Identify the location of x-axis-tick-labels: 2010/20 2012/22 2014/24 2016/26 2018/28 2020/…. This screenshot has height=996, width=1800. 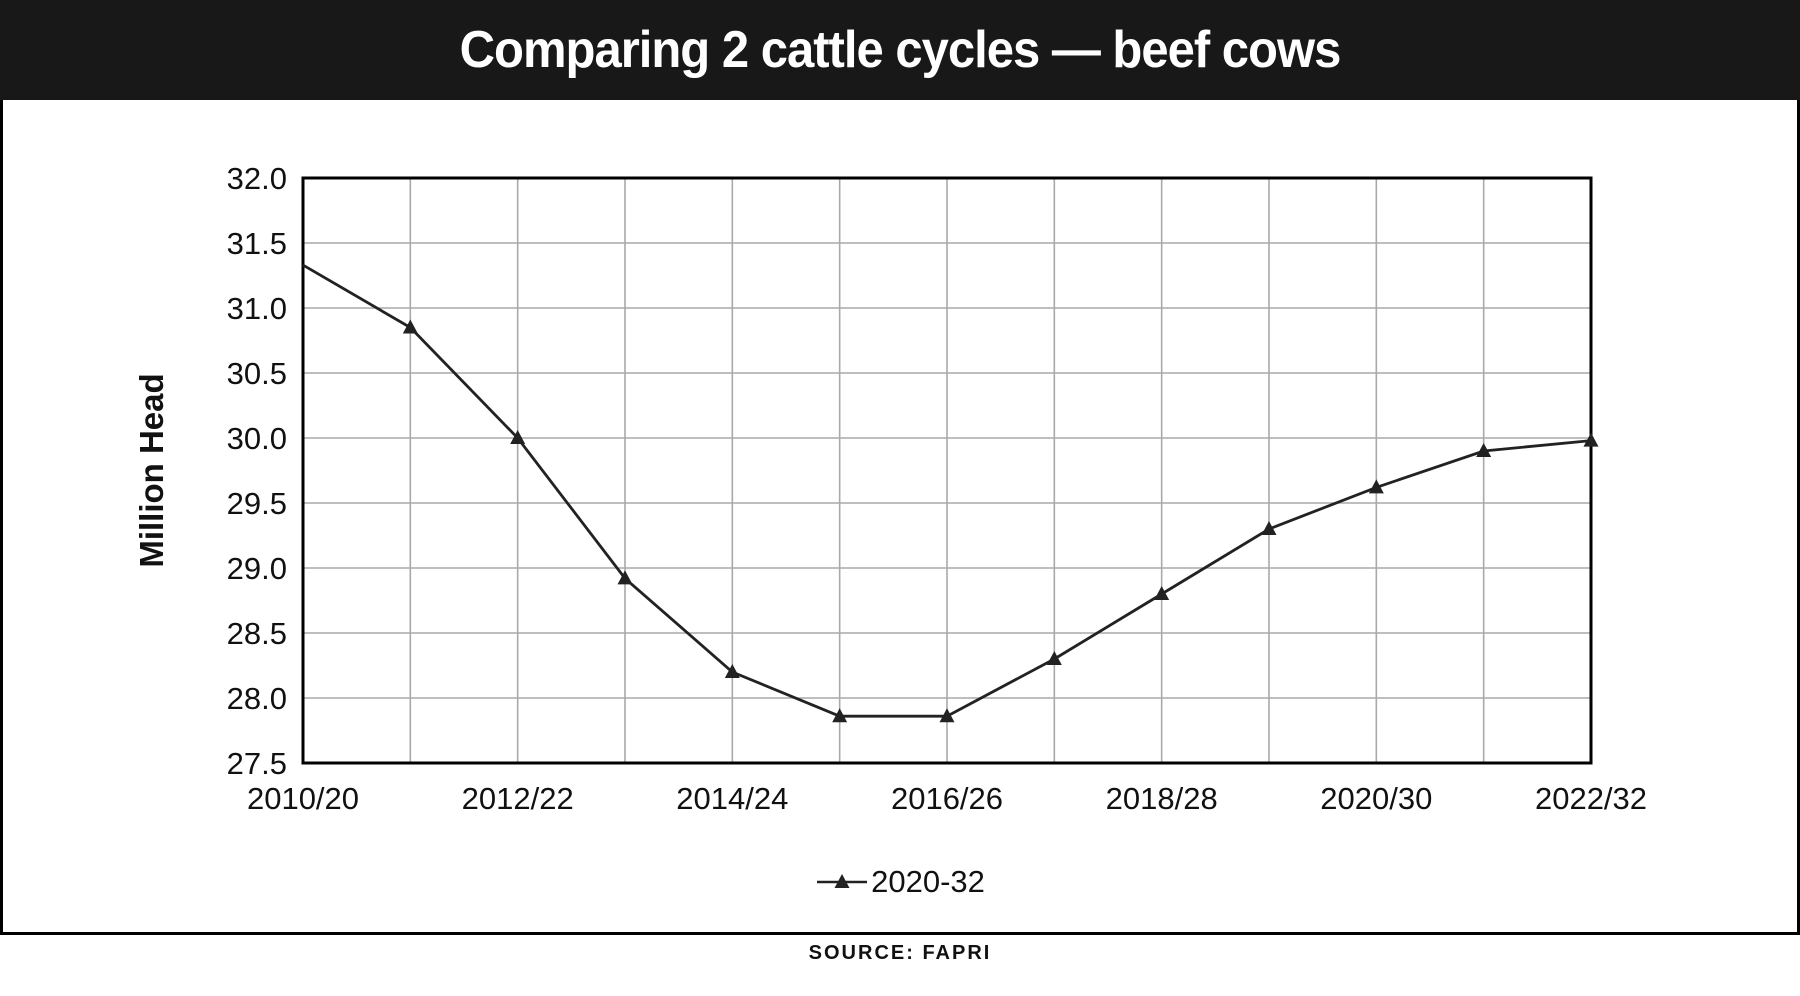
(947, 798).